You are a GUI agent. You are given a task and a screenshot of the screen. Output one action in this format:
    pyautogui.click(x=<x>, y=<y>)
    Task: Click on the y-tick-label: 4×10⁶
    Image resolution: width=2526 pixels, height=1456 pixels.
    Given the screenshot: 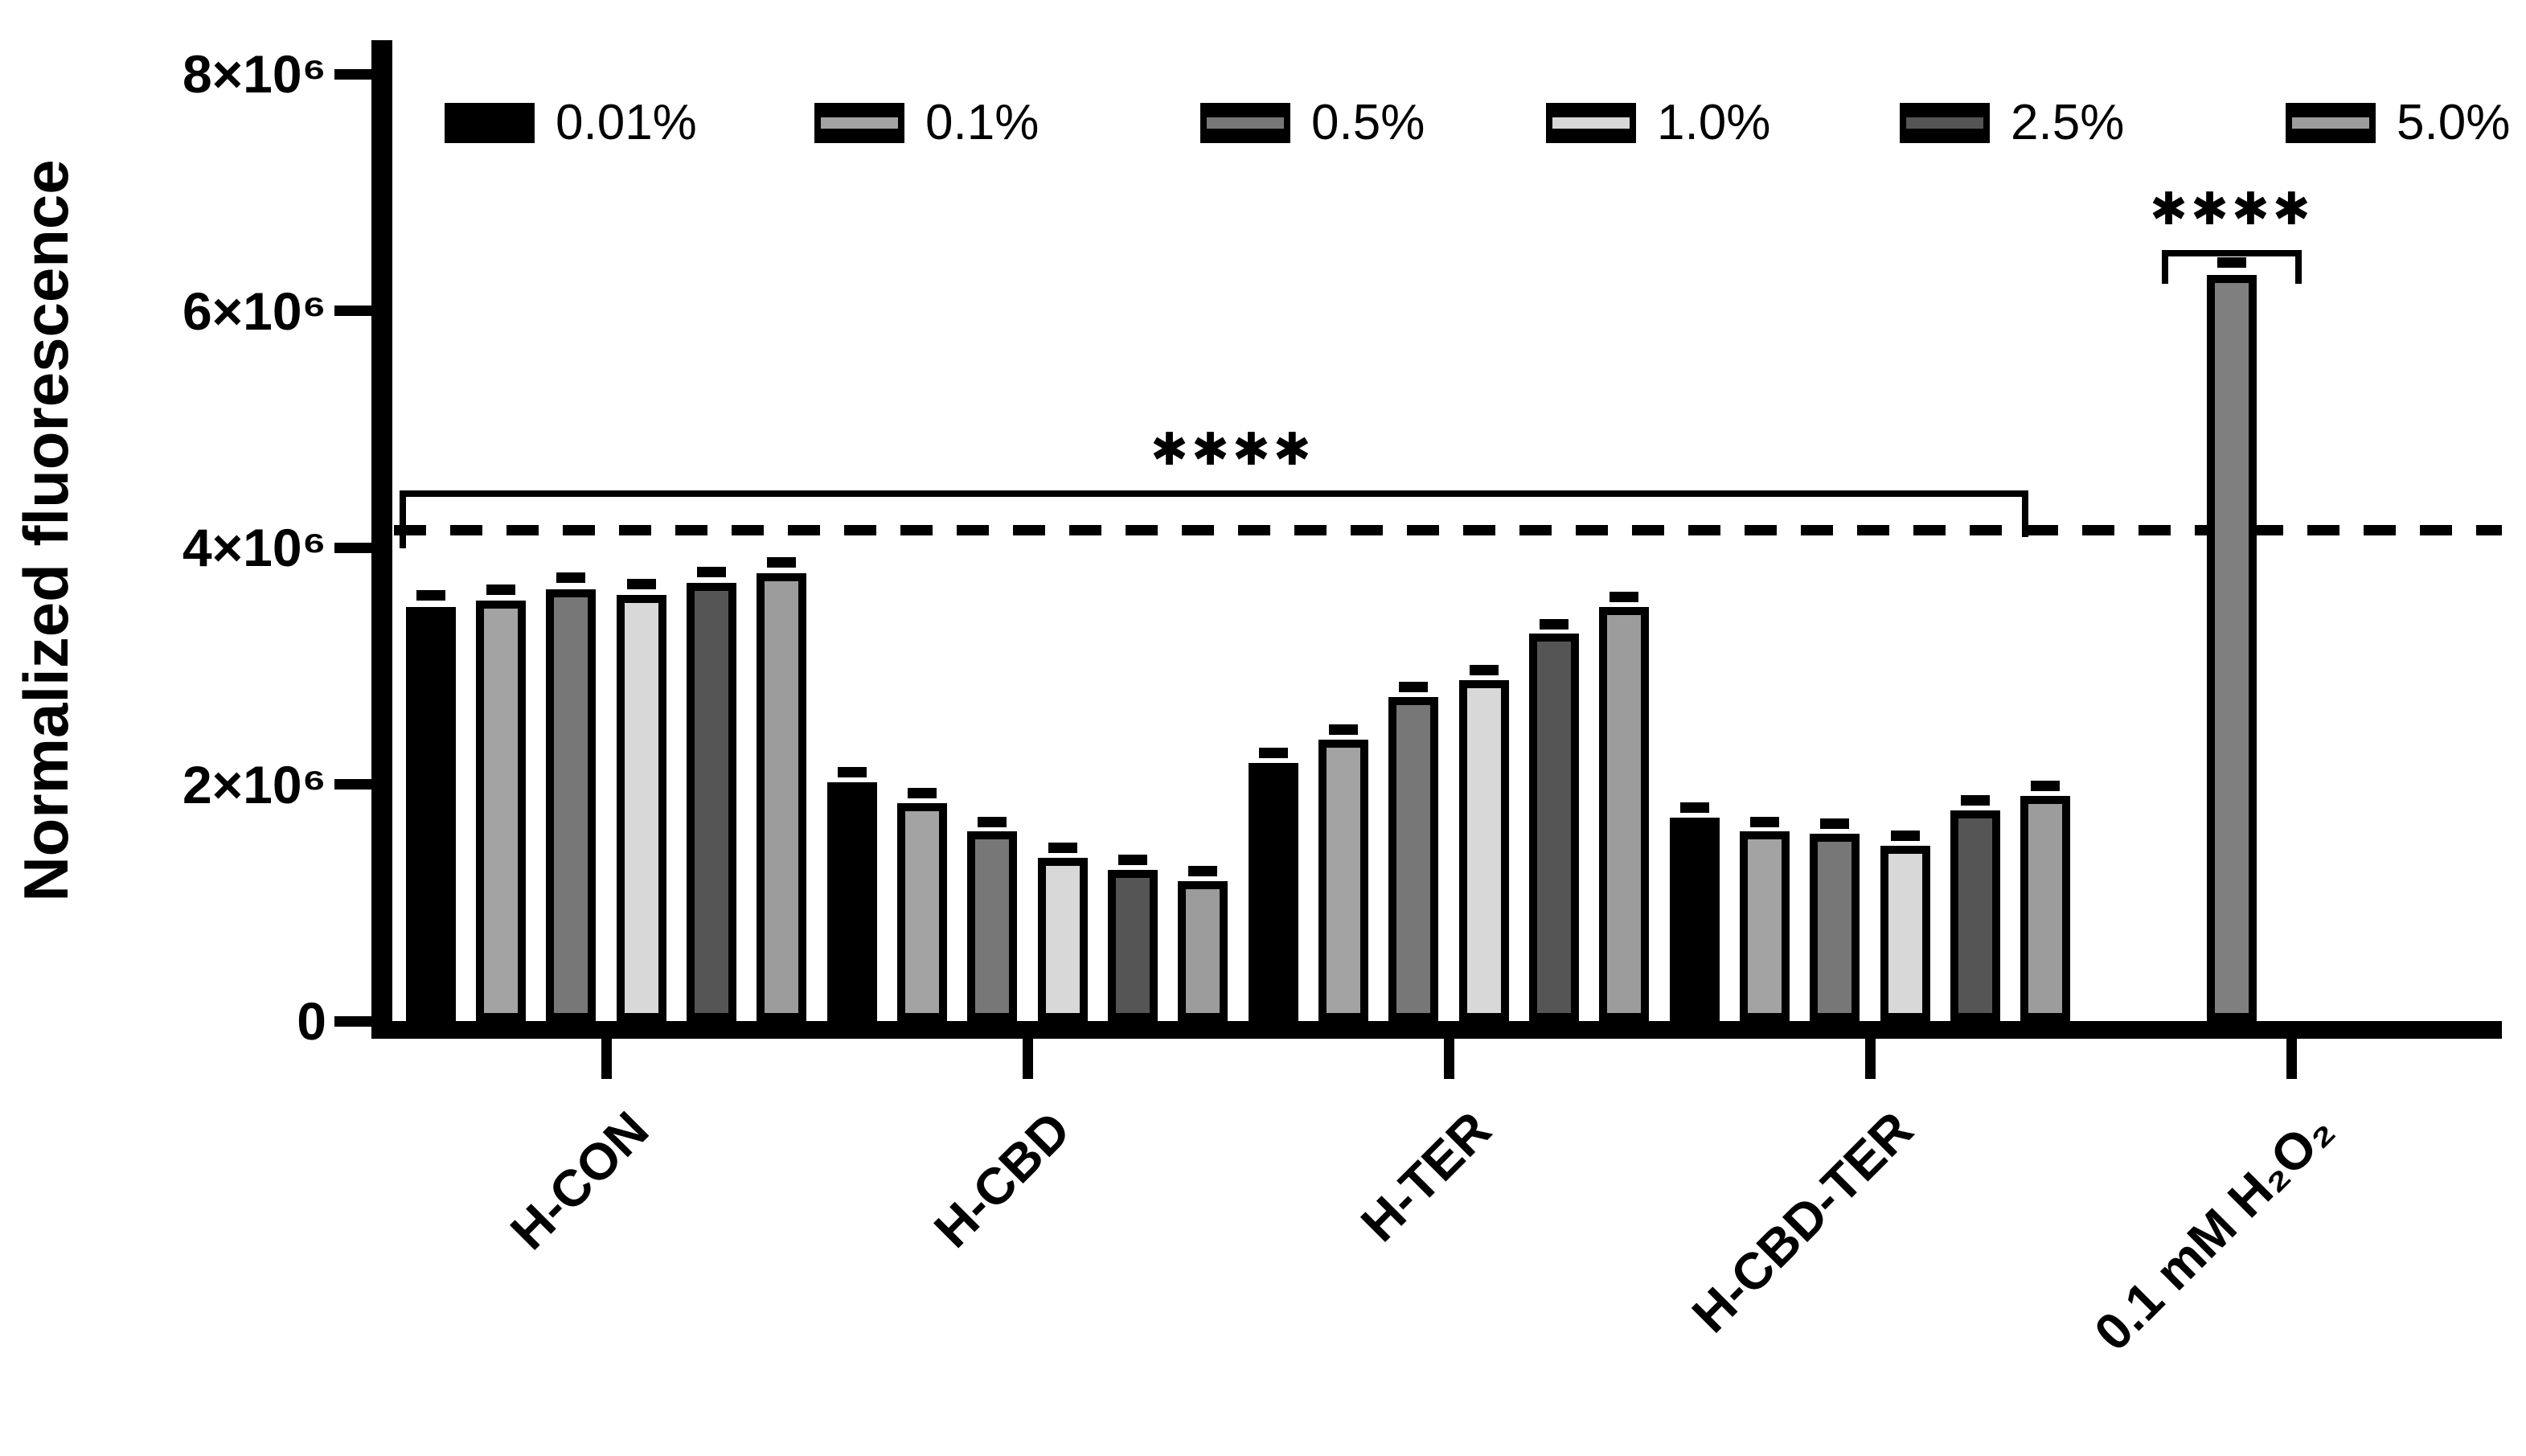 What is the action you would take?
    pyautogui.click(x=254, y=547)
    